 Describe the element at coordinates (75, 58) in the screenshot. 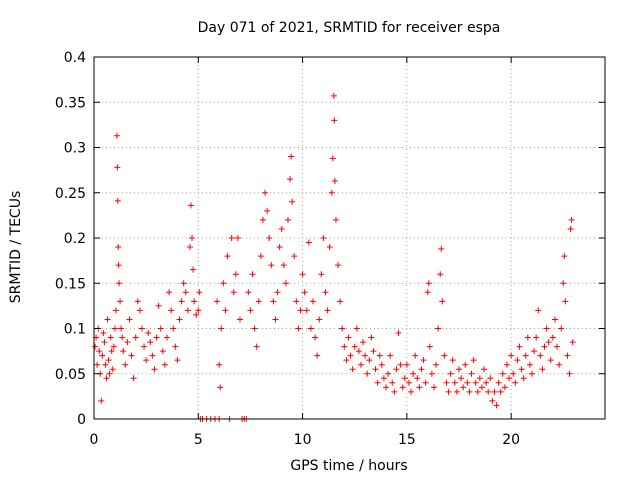

I see `y-tick-label: 0.4` at that location.